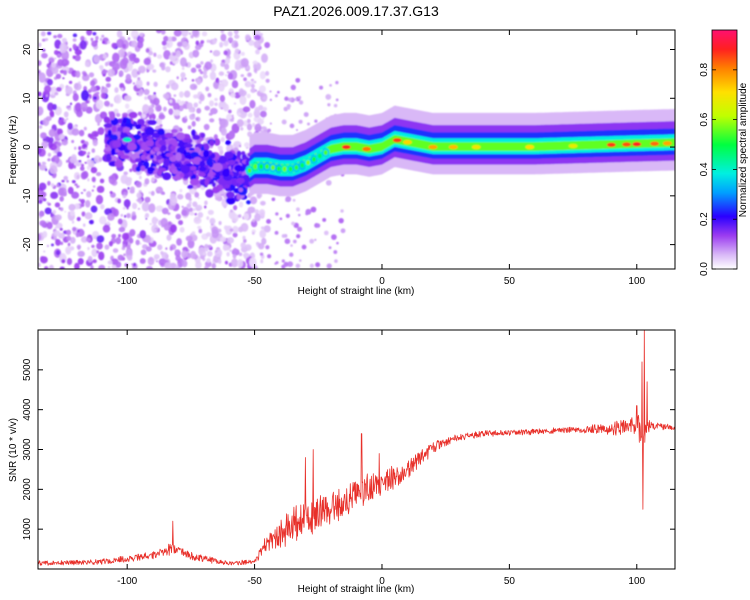  What do you see at coordinates (356, 589) in the screenshot?
I see `snr-x-label: Height of straight line (km)` at bounding box center [356, 589].